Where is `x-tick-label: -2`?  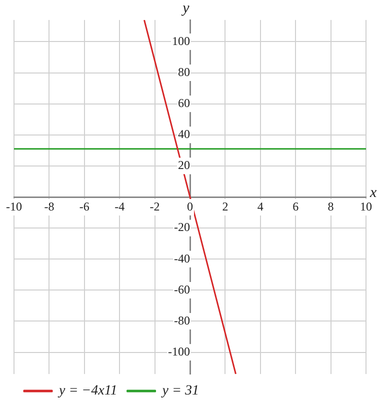 x-tick-label: -2 is located at coordinates (155, 206).